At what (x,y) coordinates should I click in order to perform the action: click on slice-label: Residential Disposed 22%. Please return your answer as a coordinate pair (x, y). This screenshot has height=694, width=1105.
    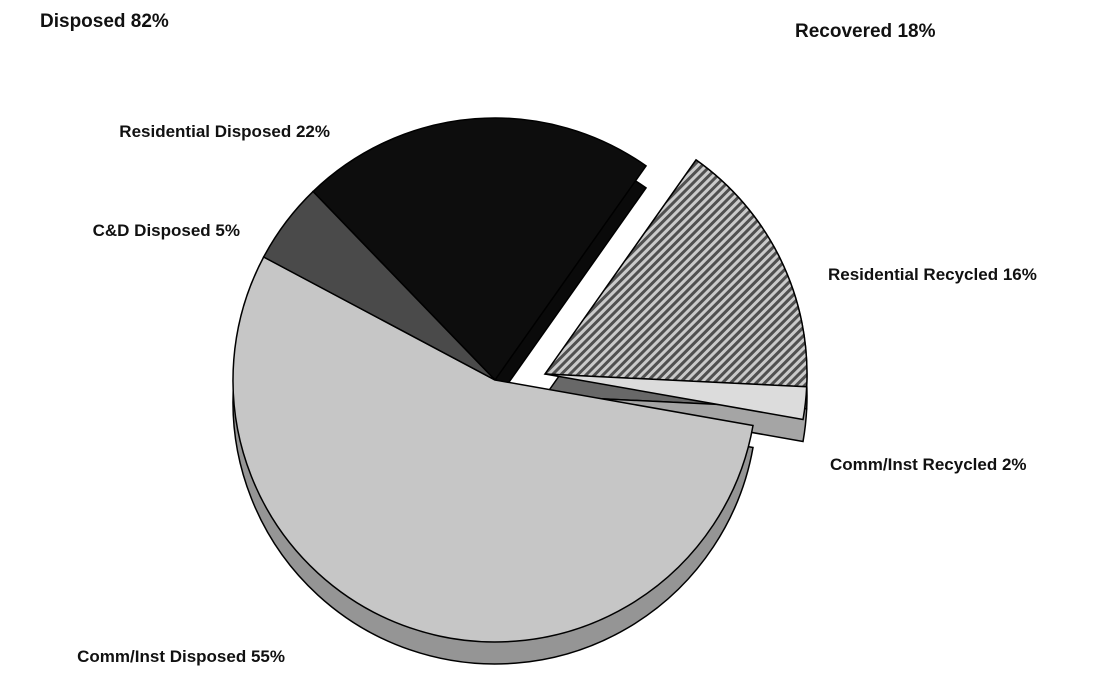
    Looking at the image, I should click on (224, 131).